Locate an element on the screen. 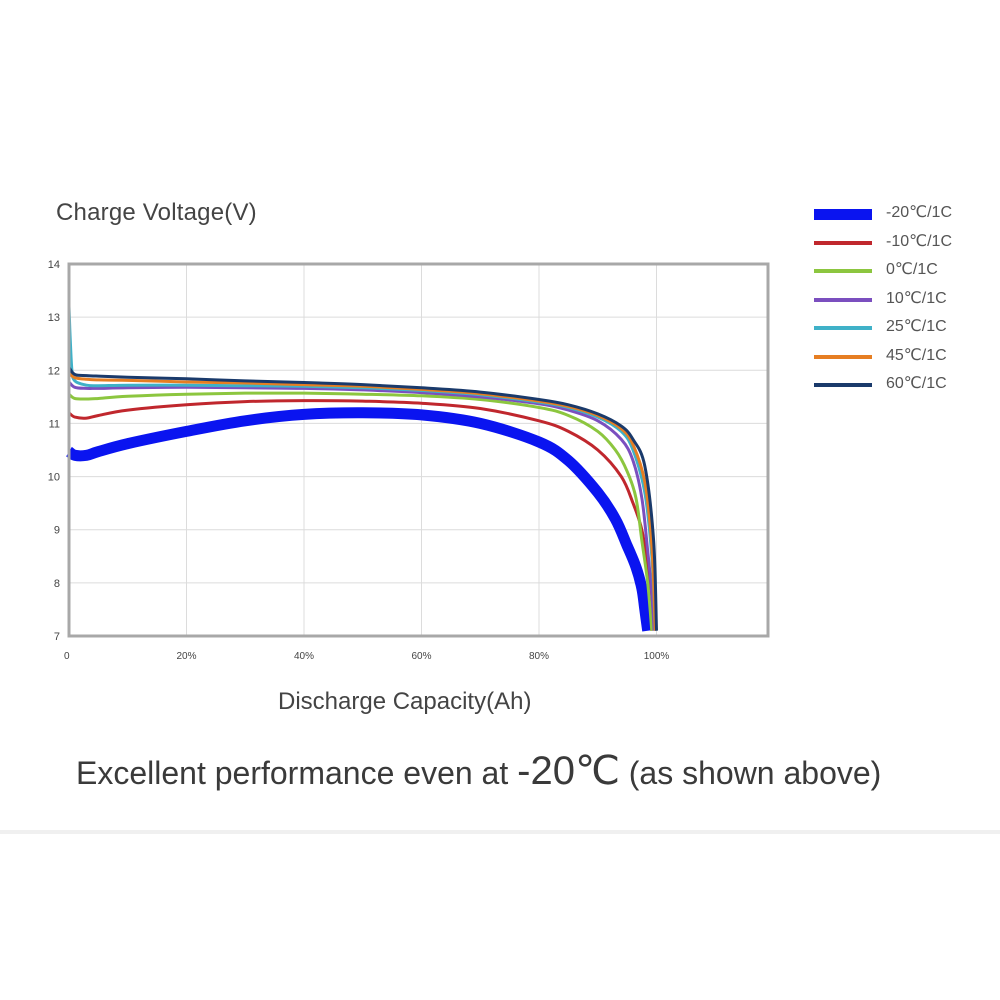 The height and width of the screenshot is (1000, 1000). legend-label: 25℃/1C is located at coordinates (916, 326).